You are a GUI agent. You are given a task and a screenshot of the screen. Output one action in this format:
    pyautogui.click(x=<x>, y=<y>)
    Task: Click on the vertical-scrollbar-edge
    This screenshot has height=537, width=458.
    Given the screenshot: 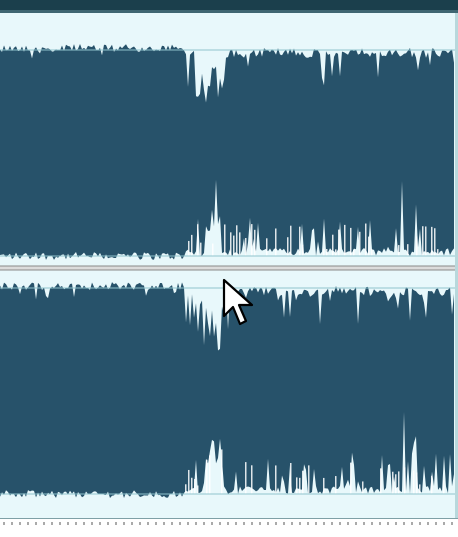 What is the action you would take?
    pyautogui.click(x=456, y=265)
    